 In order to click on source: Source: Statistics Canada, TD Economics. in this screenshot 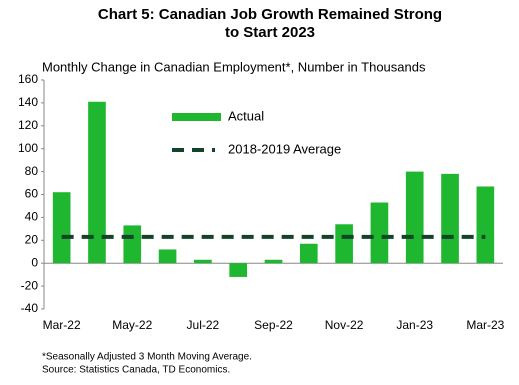, I will do `click(136, 370)`.